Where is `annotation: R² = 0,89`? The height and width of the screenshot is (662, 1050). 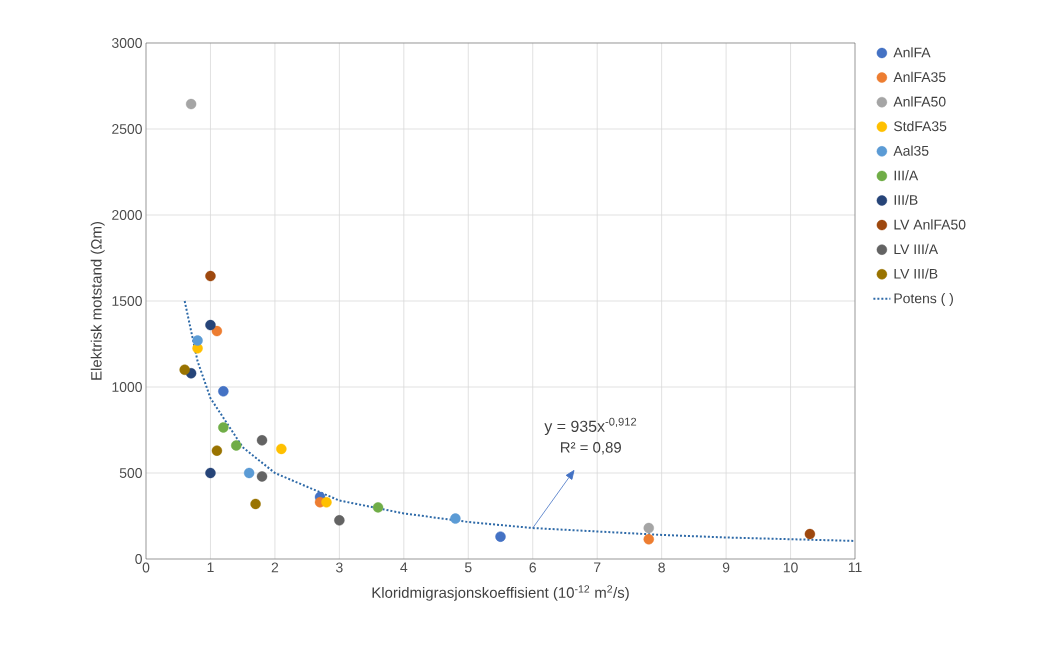 annotation: R² = 0,89 is located at coordinates (591, 448).